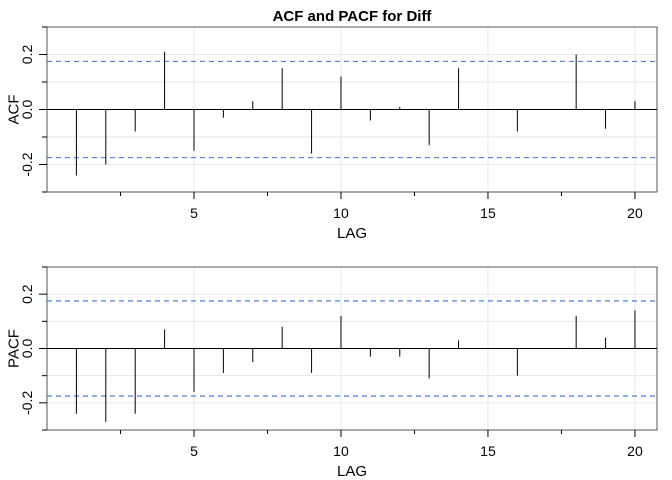 This screenshot has height=480, width=672. What do you see at coordinates (27, 164) in the screenshot?
I see `acf-ytick-label: -0.2` at bounding box center [27, 164].